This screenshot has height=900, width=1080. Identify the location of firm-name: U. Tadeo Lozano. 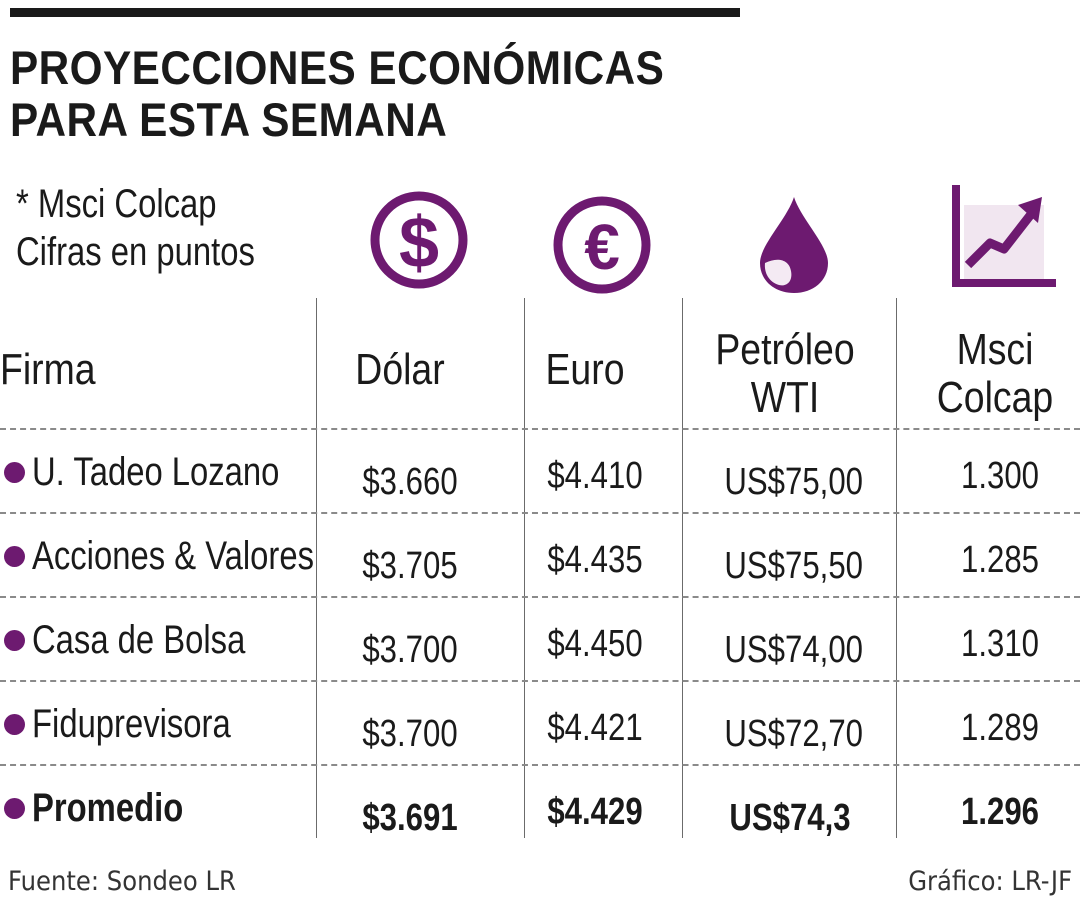
(156, 472).